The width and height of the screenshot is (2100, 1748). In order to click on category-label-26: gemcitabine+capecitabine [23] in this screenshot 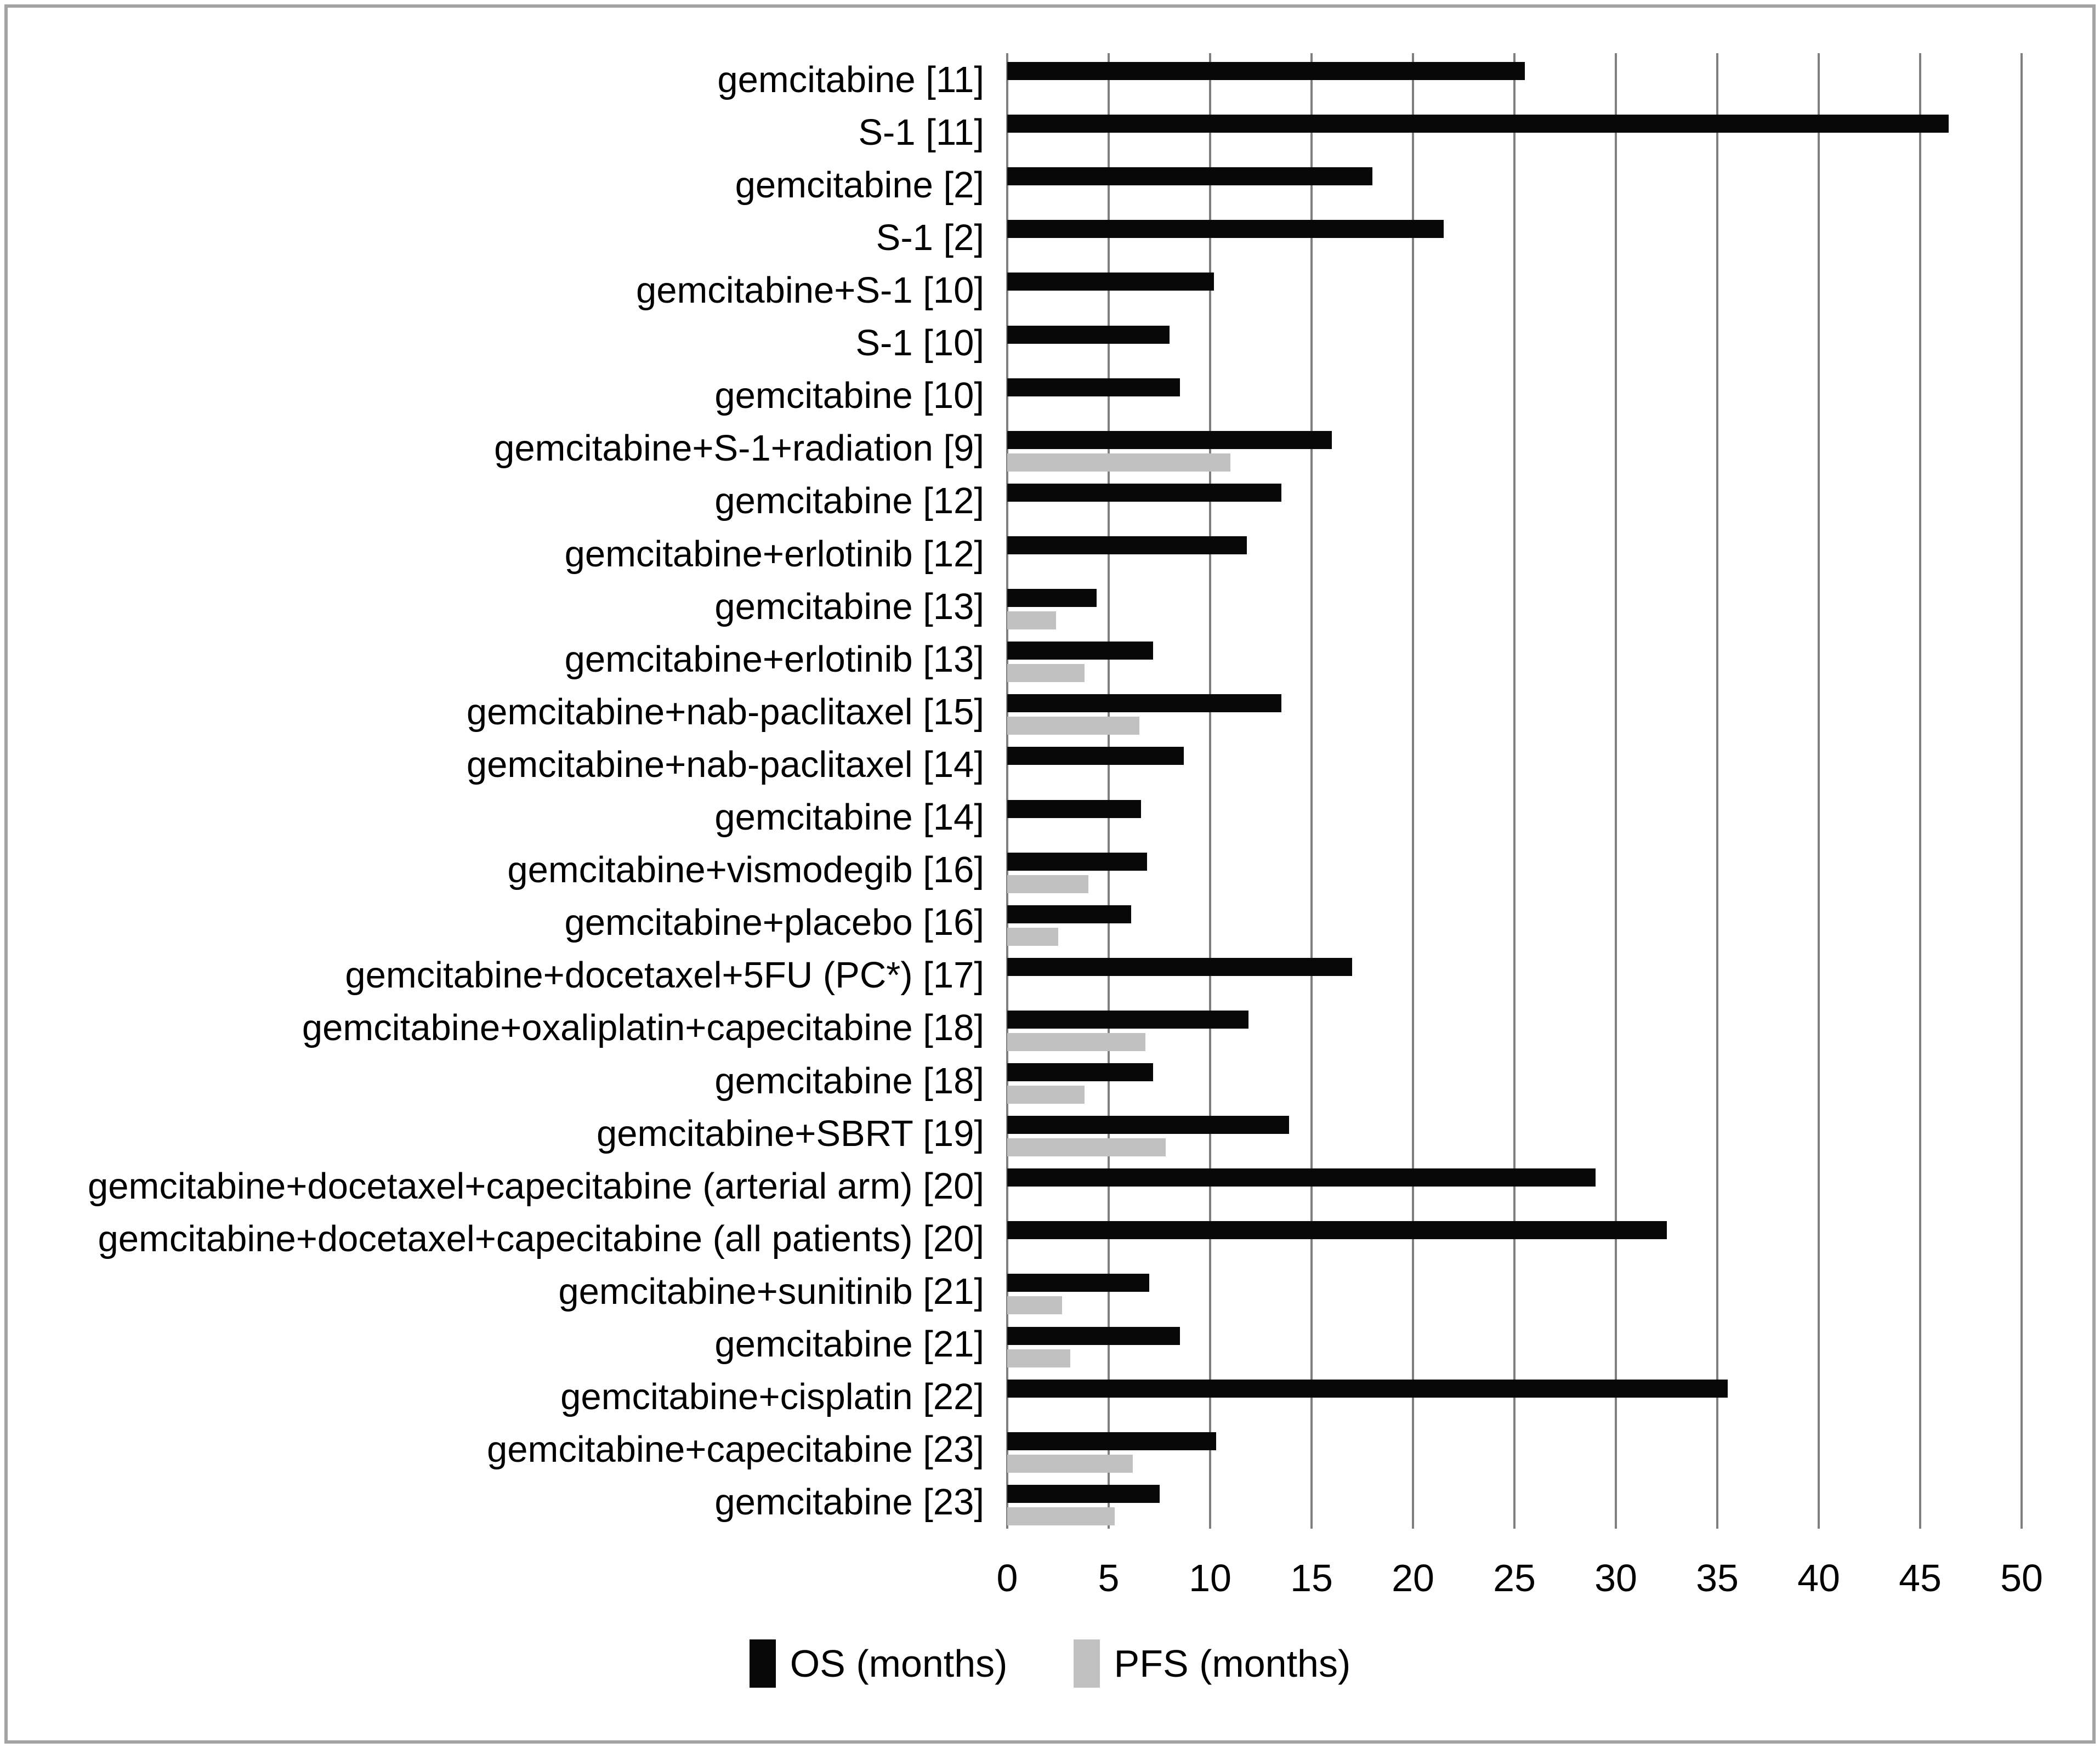, I will do `click(735, 1450)`.